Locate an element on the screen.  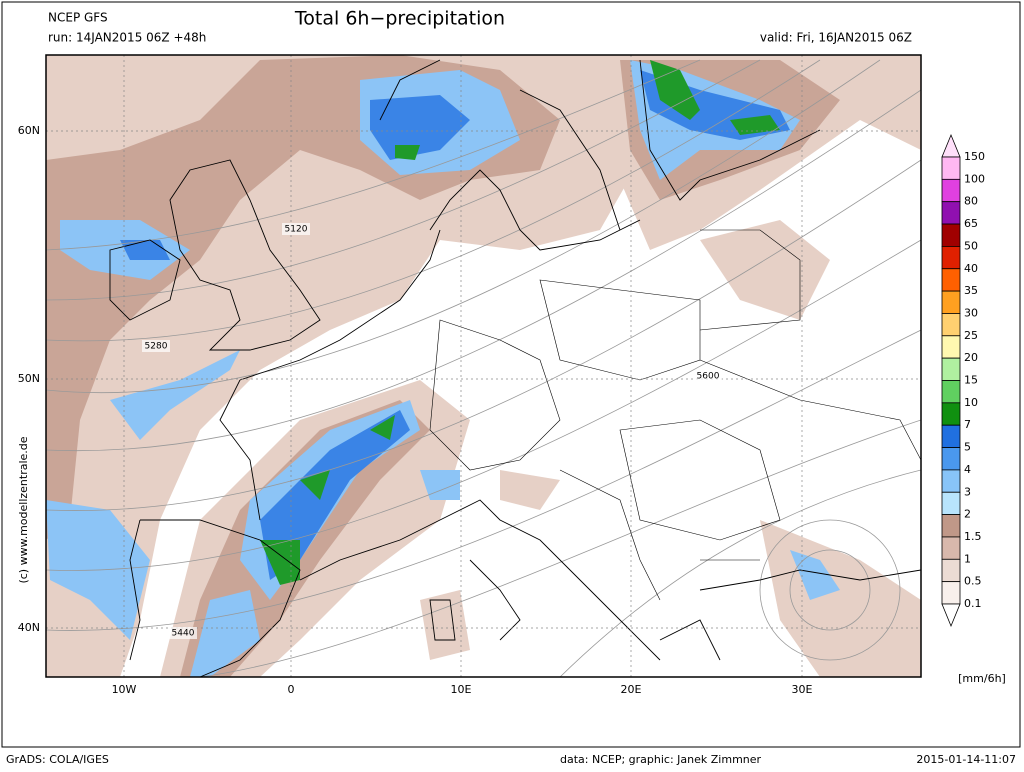
legend-label: 1 is located at coordinates (967, 558).